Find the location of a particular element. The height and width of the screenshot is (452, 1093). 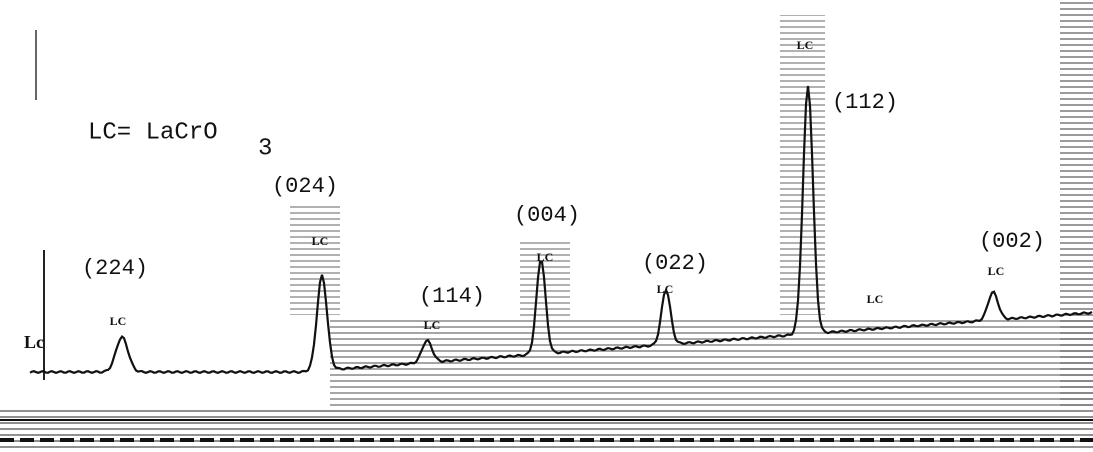

tick-strip is located at coordinates (546, 430).